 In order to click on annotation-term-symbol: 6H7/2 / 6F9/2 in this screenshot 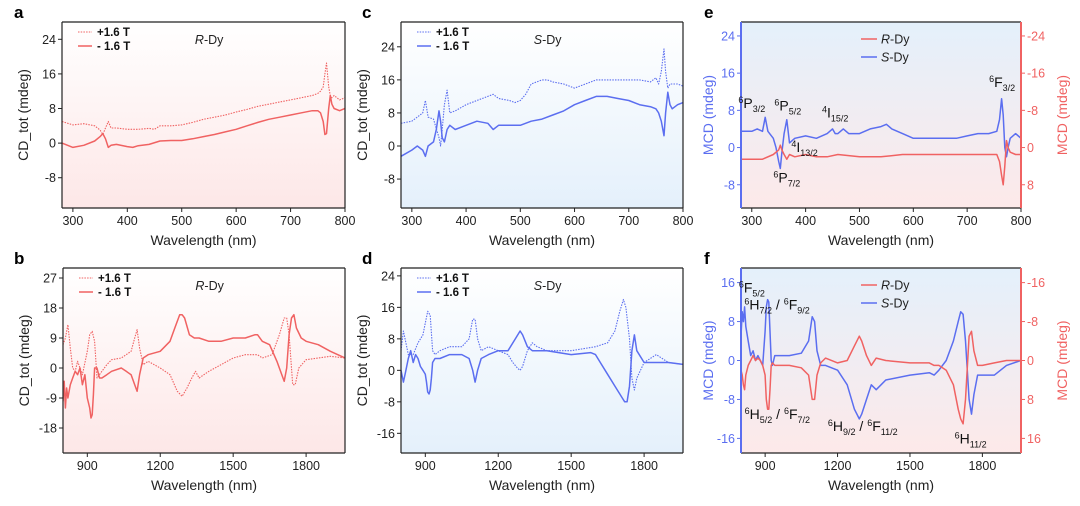, I will do `click(776, 305)`.